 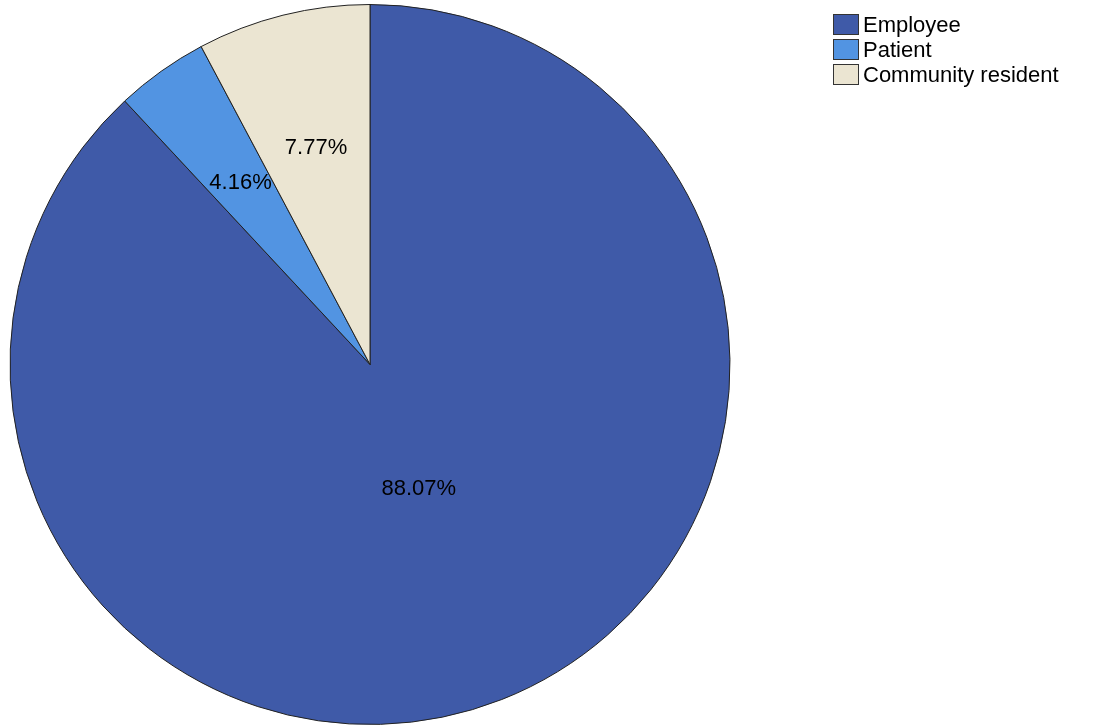 What do you see at coordinates (961, 74) in the screenshot?
I see `legend-label: Community resident` at bounding box center [961, 74].